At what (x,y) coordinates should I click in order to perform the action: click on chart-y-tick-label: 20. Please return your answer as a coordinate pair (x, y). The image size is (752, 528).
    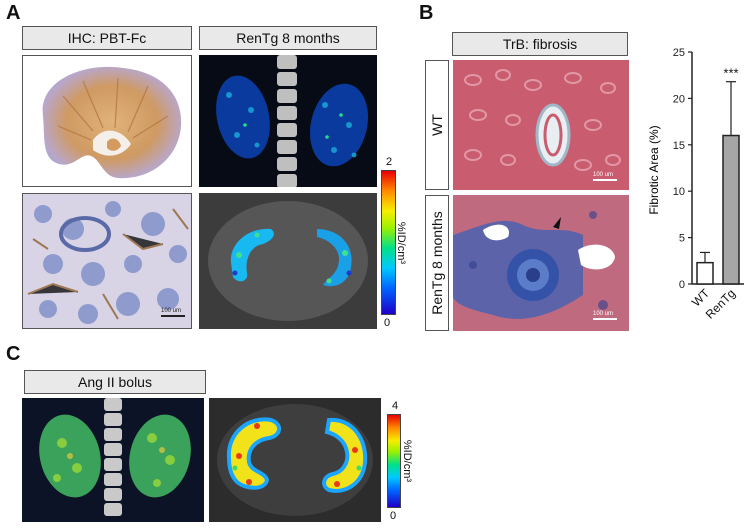
    Looking at the image, I should click on (679, 99).